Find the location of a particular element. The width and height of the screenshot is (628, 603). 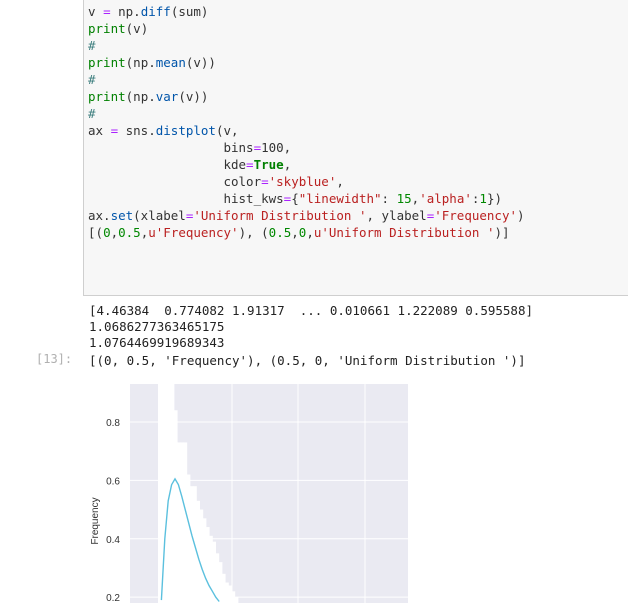

code-line: color='skyblue', is located at coordinates (216, 181).